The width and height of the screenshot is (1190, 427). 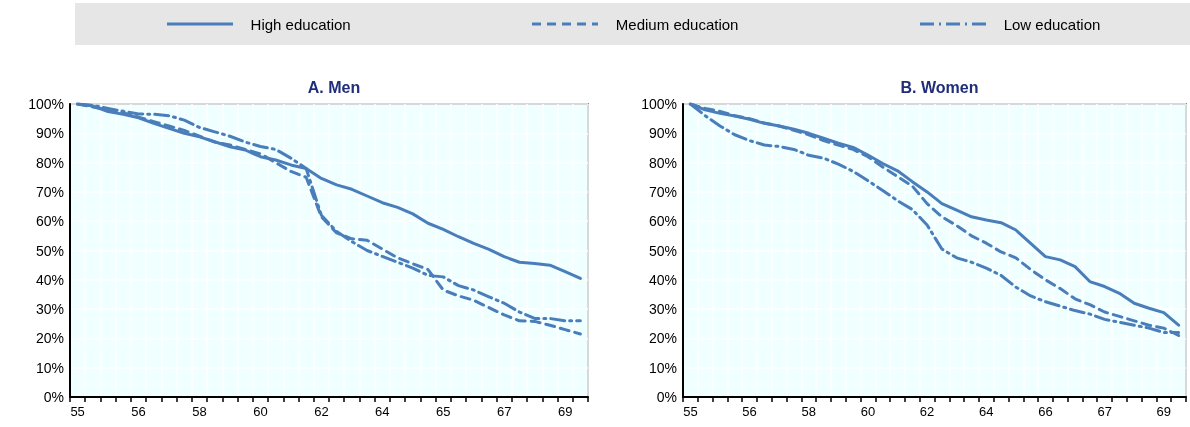 What do you see at coordinates (939, 87) in the screenshot?
I see `chart-title: B. Women` at bounding box center [939, 87].